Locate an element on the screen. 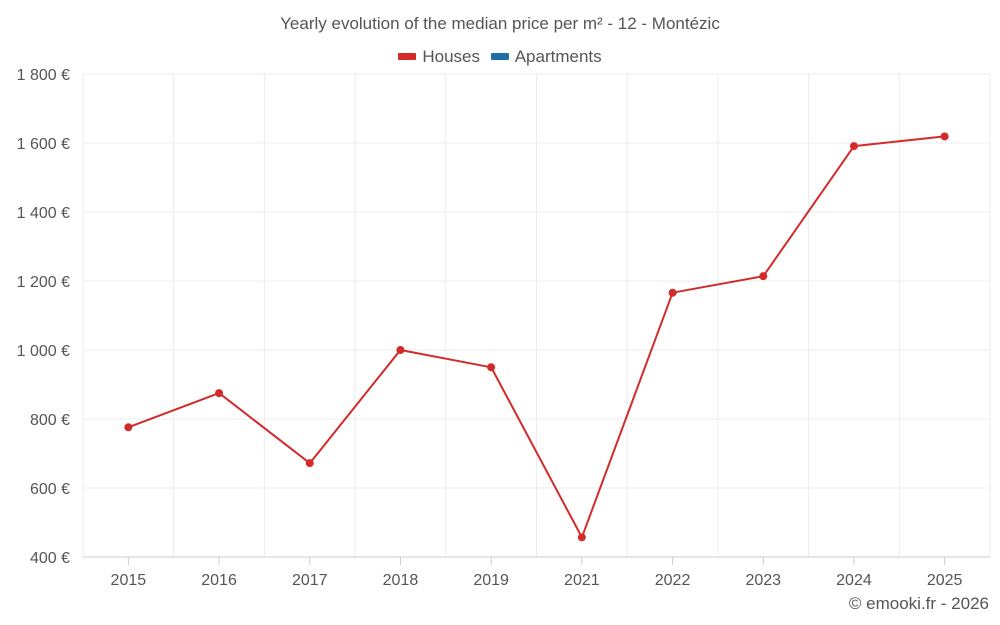 The width and height of the screenshot is (1000, 625). x-tick-label: 2024 is located at coordinates (854, 580).